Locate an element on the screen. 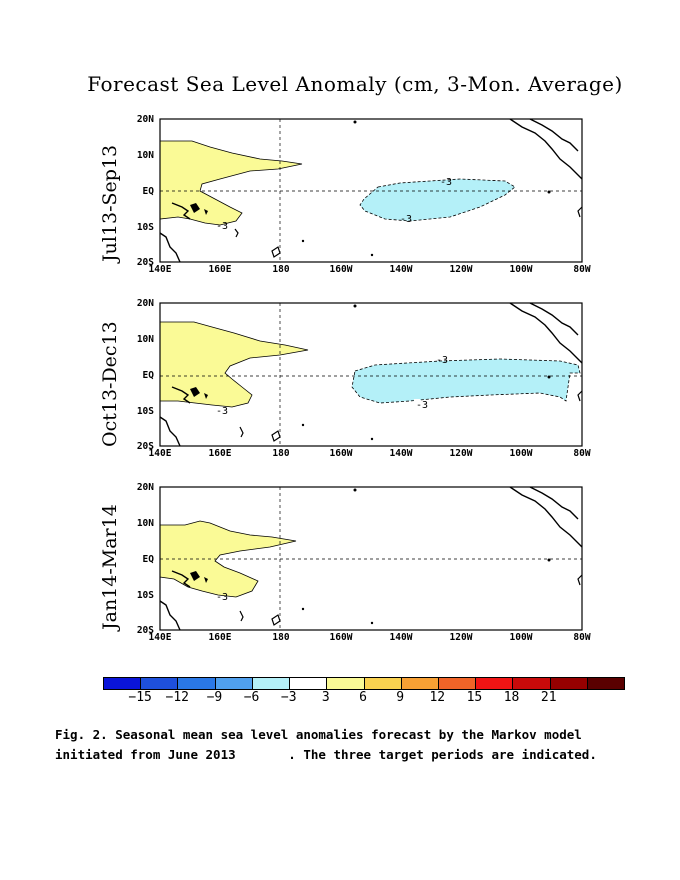  colorbar-label: −3 is located at coordinates (288, 697).